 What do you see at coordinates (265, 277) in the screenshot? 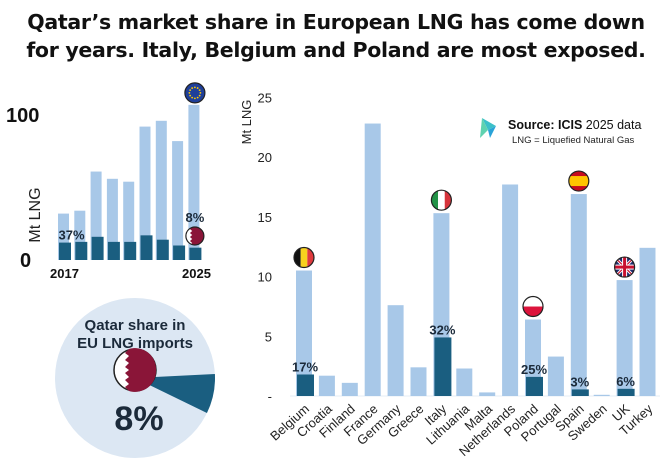
I see `main-y-tick-10: 10` at bounding box center [265, 277].